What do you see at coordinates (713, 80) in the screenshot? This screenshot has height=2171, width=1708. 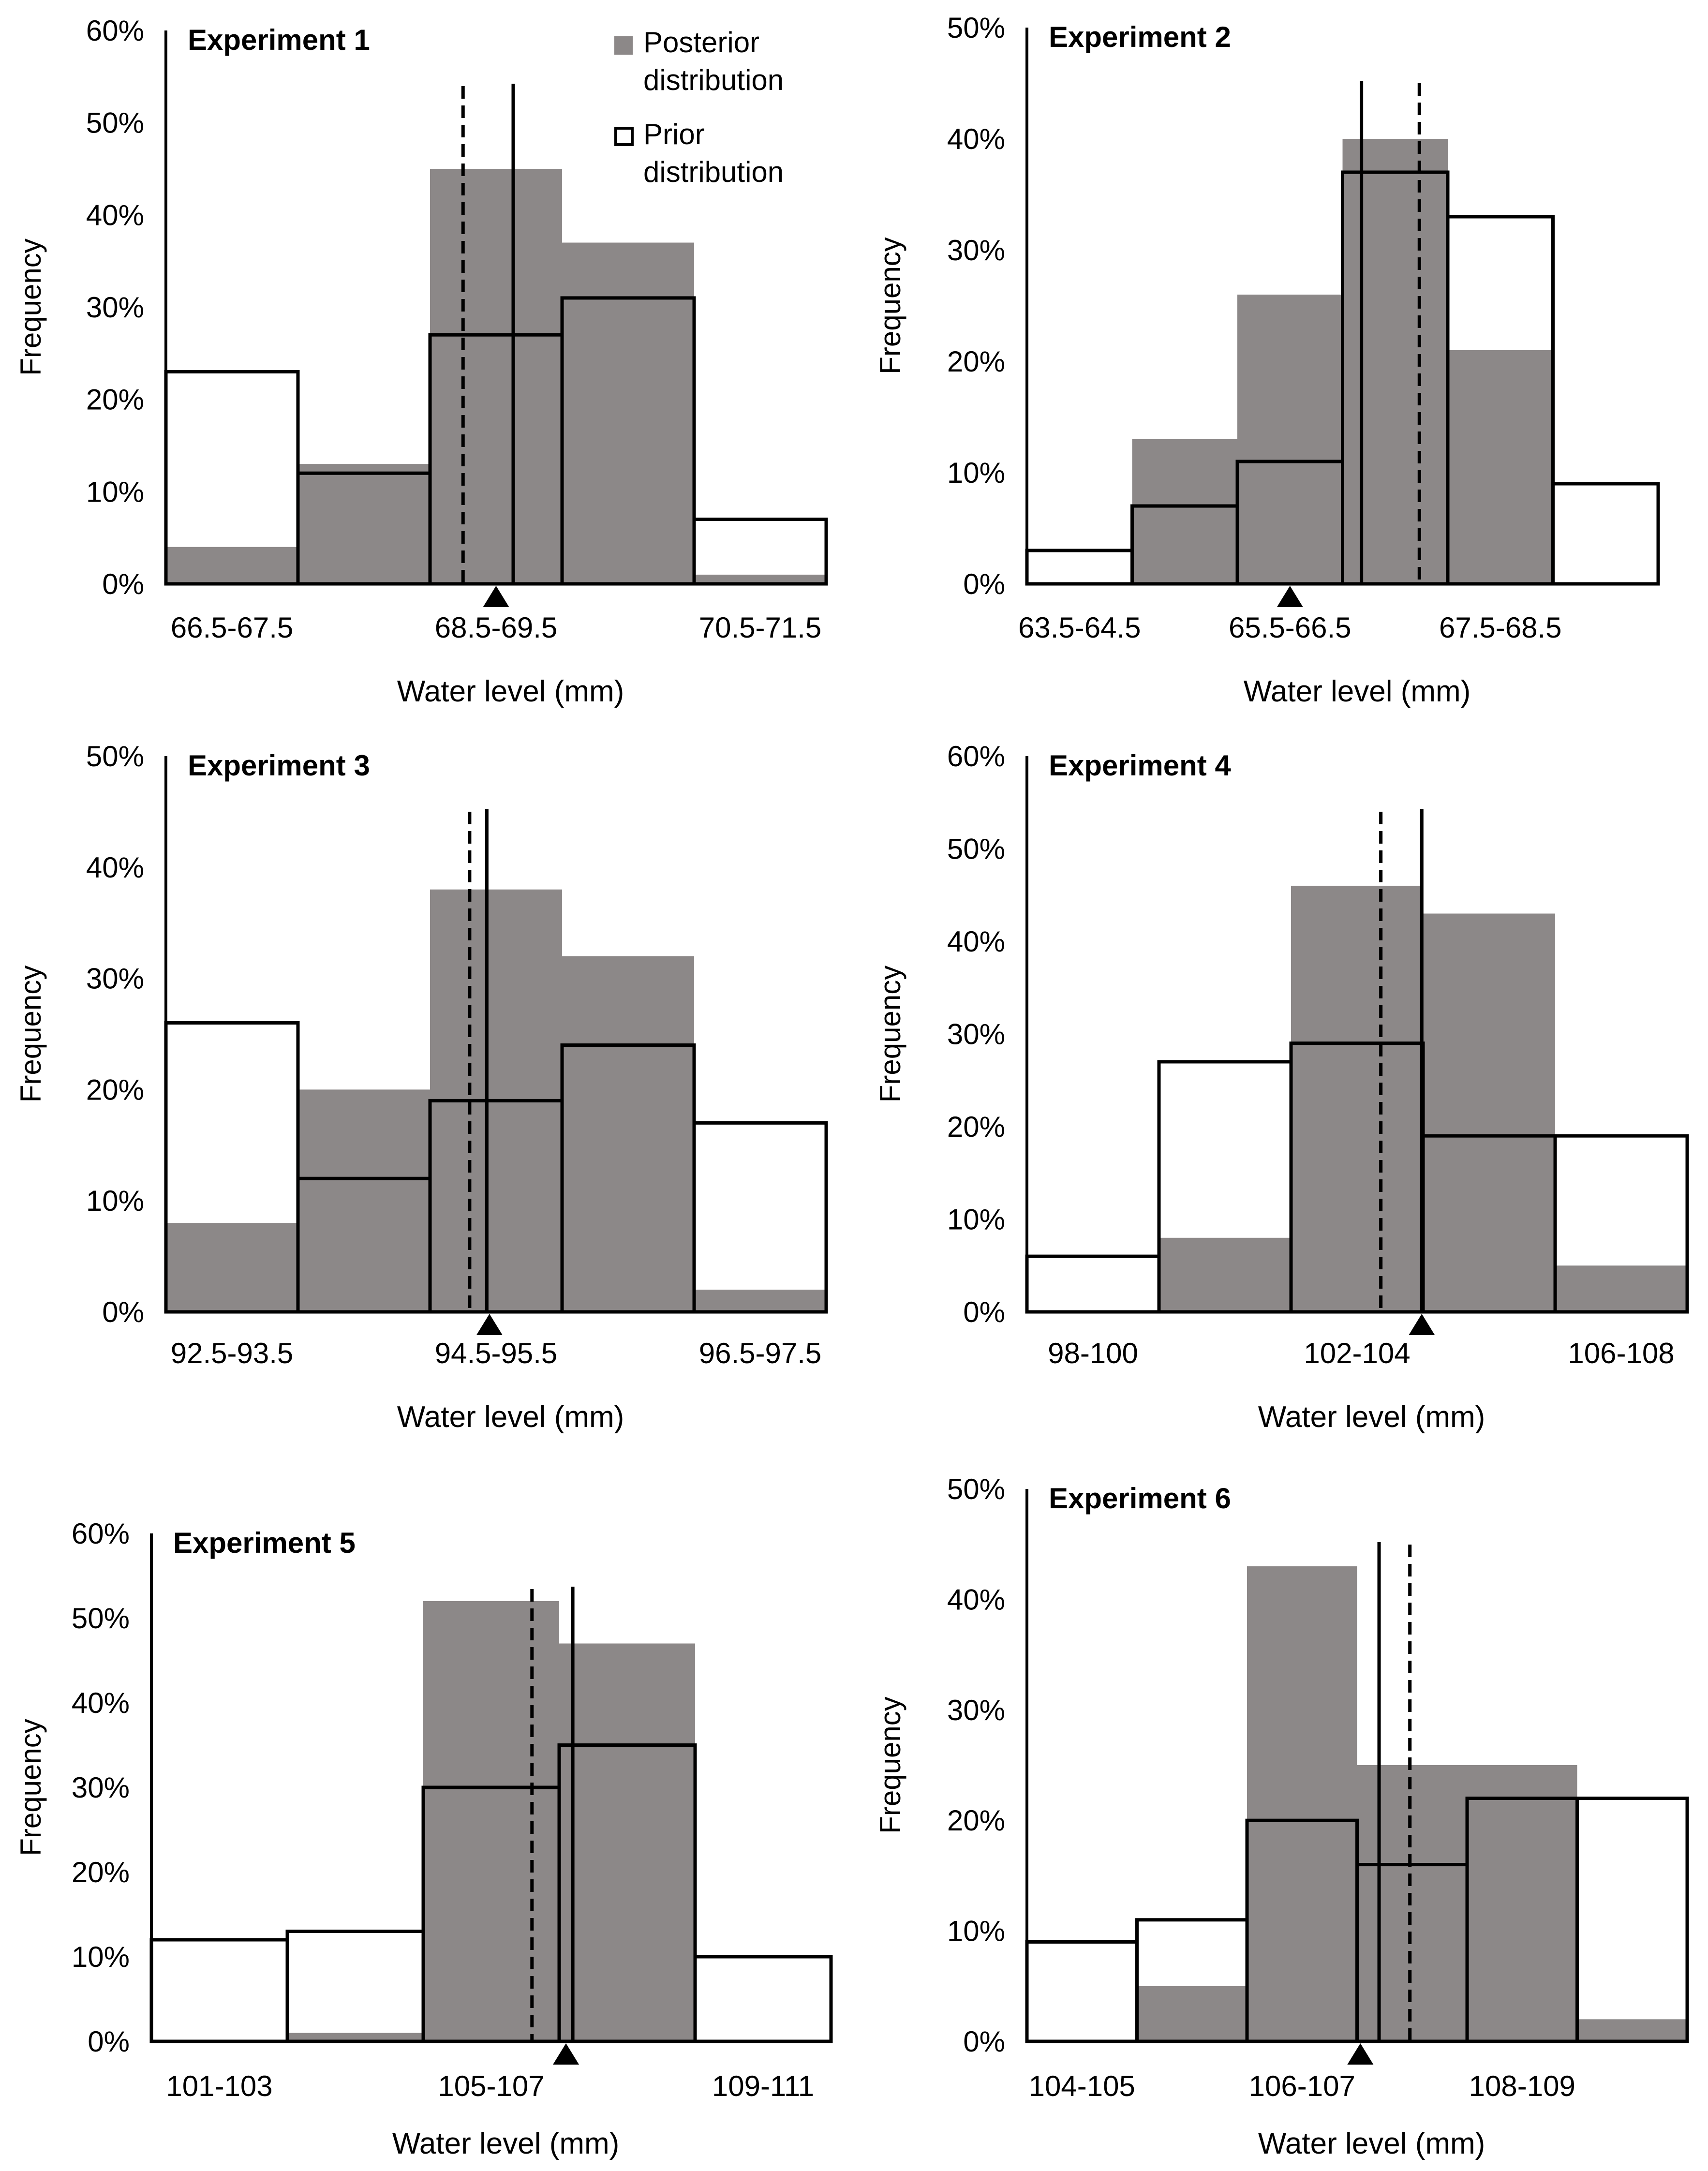 I see `legend-posterior-label: distribution` at bounding box center [713, 80].